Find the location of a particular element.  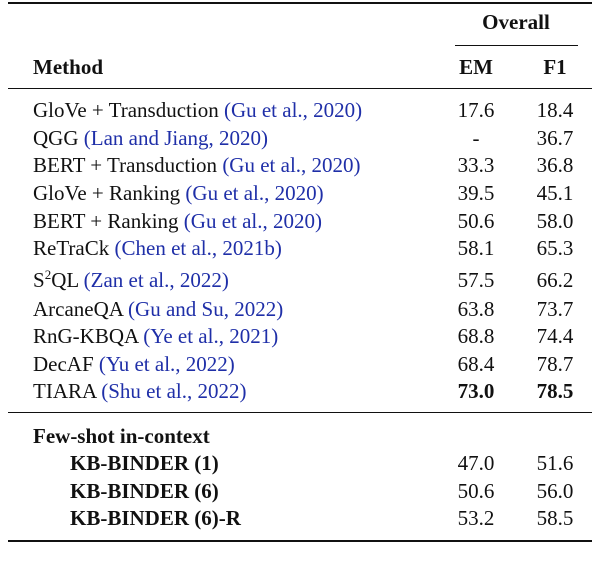

f1-value: 45.1 is located at coordinates (555, 193).